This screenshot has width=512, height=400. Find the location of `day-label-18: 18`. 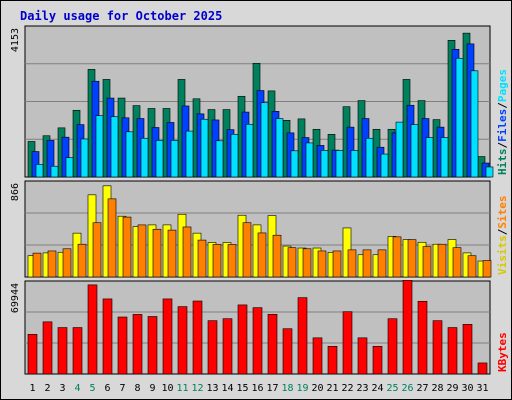

day-label-18: 18 is located at coordinates (287, 388).